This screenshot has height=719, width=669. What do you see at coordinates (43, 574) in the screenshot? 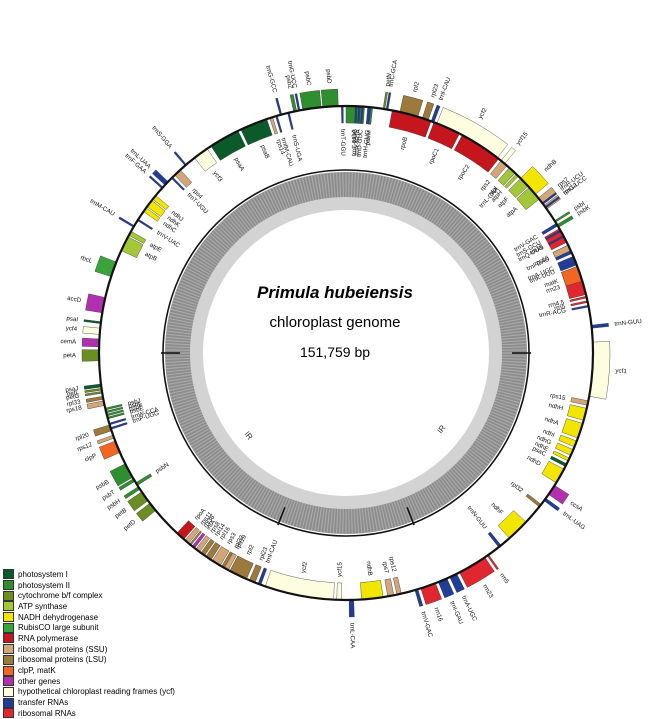
I see `legend-label: photosystem I` at bounding box center [43, 574].